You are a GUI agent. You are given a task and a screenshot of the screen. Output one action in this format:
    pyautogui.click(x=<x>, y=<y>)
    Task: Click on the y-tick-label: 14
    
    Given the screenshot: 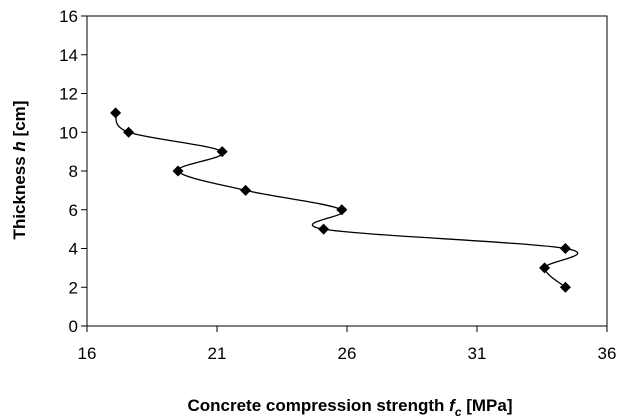 What is the action you would take?
    pyautogui.click(x=68, y=55)
    